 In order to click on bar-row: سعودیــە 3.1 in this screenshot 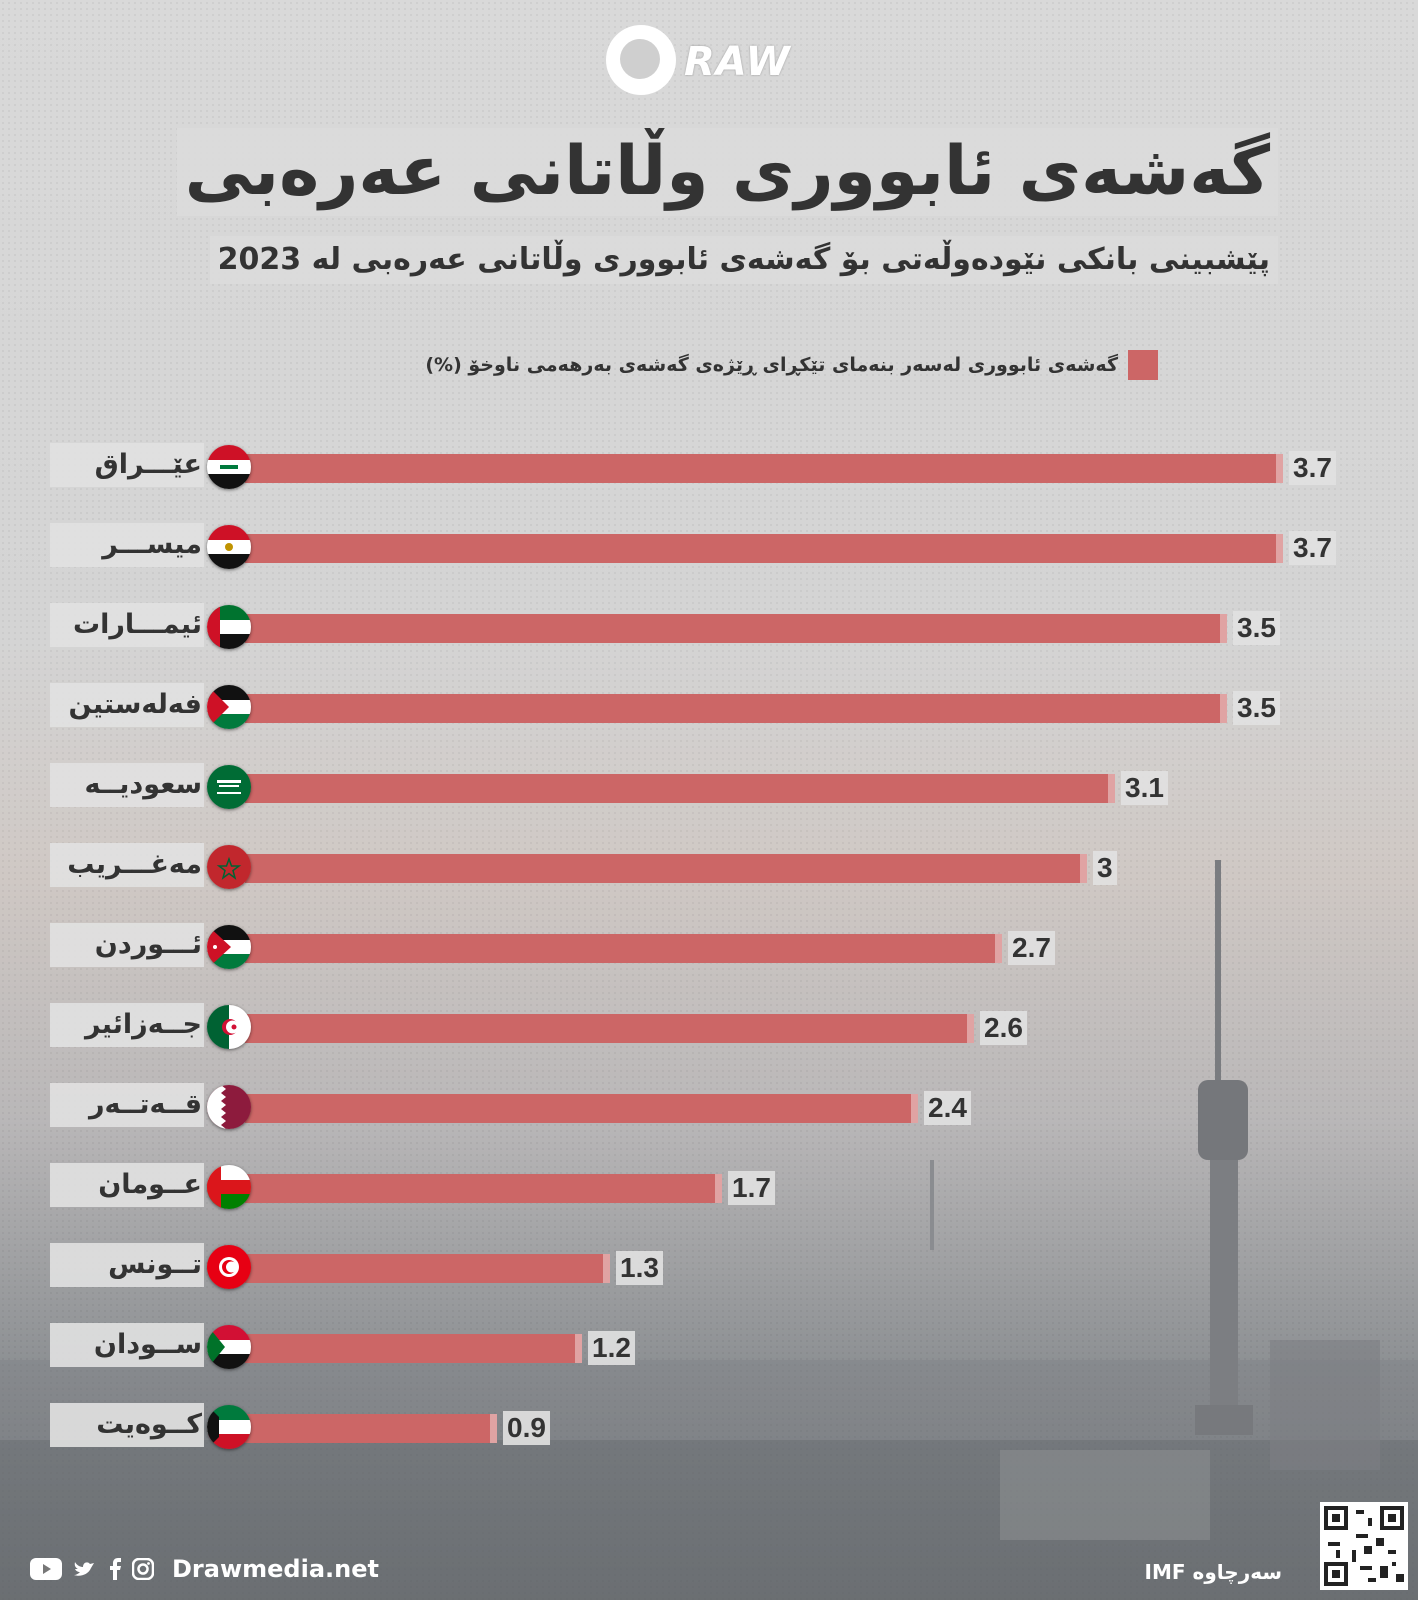, I will do `click(709, 786)`.